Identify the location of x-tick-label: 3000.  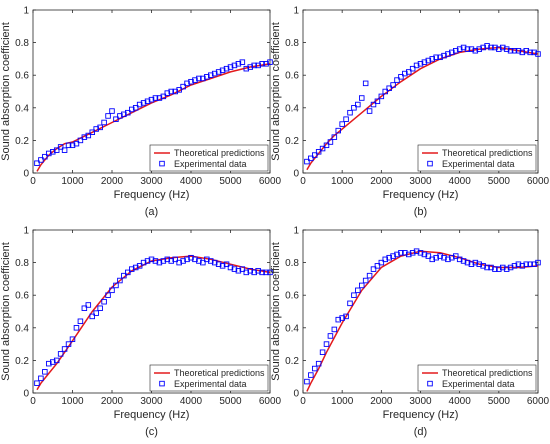
(420, 181).